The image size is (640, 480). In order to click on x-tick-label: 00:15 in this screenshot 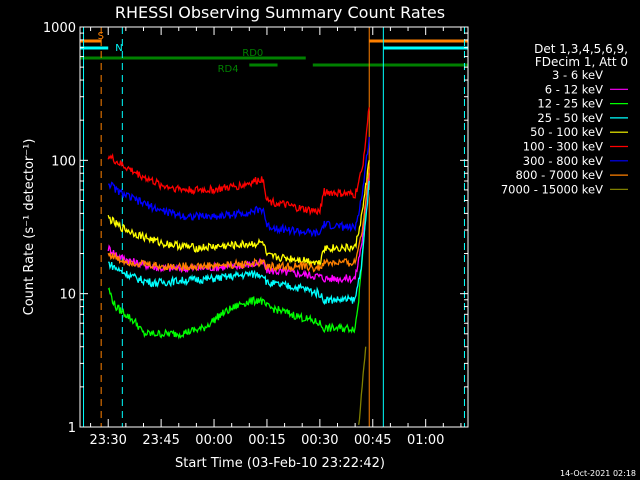, I will do `click(266, 440)`.